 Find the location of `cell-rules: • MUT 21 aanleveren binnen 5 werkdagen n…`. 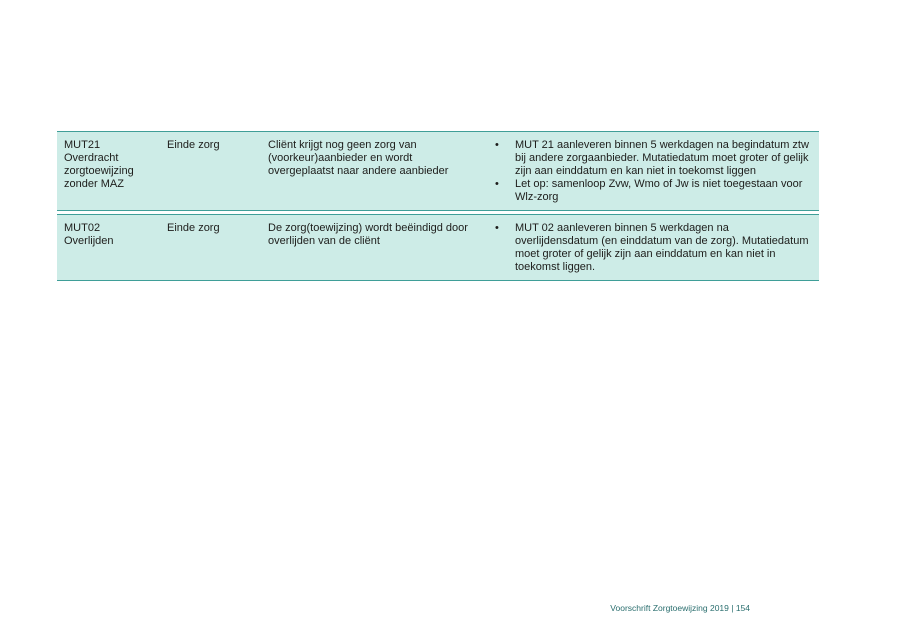

cell-rules: • MUT 21 aanleveren binnen 5 werkdagen n… is located at coordinates (650, 171).